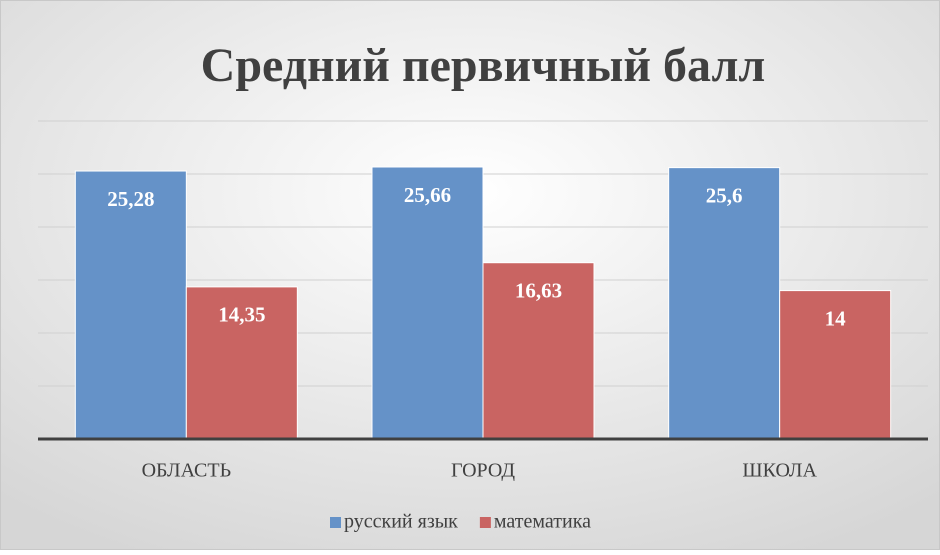 The height and width of the screenshot is (555, 940). Describe the element at coordinates (186, 471) in the screenshot. I see `x-tick-label: ОБЛАСТЬ` at that location.